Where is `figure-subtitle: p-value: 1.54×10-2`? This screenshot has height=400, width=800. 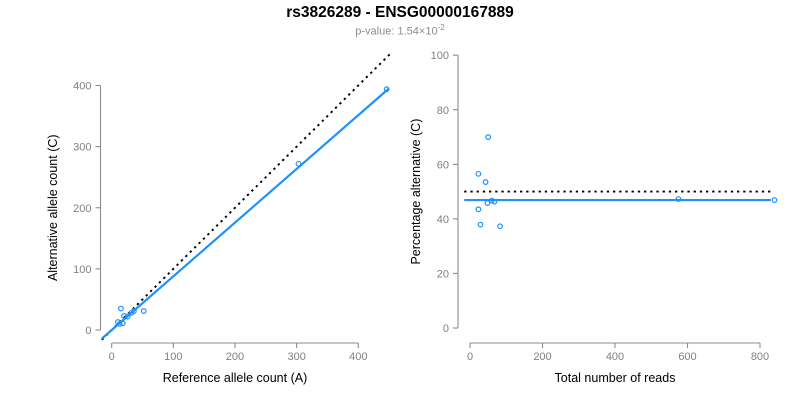
figure-subtitle: p-value: 1.54×10-2 is located at coordinates (400, 30).